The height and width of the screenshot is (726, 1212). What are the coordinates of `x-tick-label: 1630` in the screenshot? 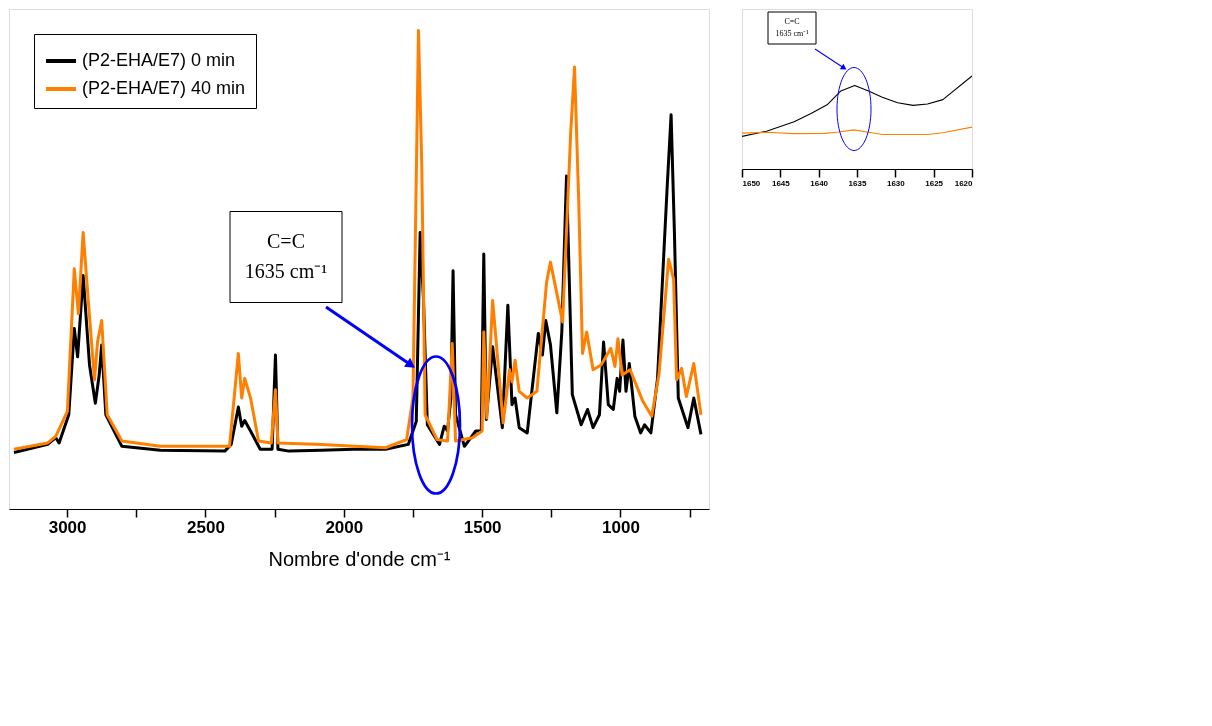 It's located at (896, 183).